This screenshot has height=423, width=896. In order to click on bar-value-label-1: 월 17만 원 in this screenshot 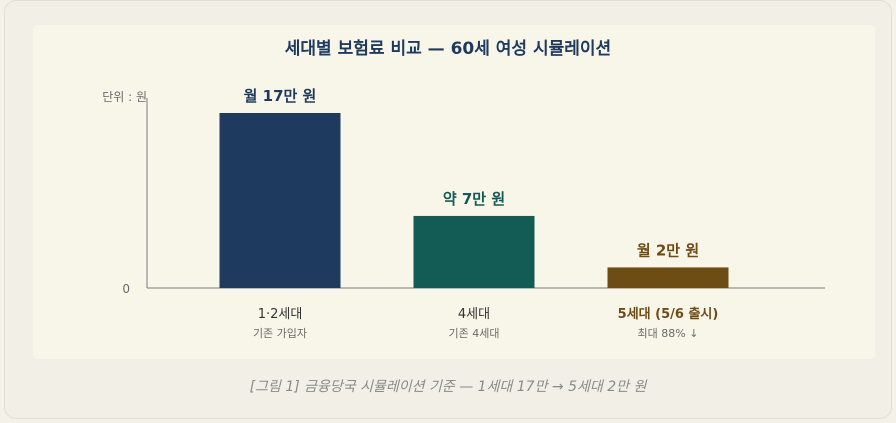, I will do `click(280, 96)`.